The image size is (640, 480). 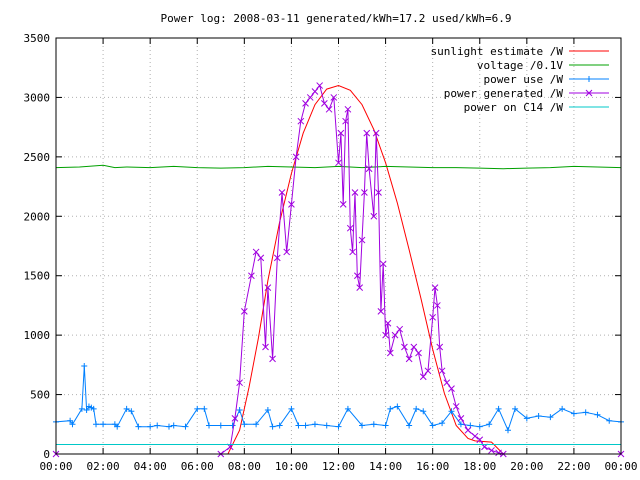 I want to click on y-tick-label: 1500, so click(x=37, y=276).